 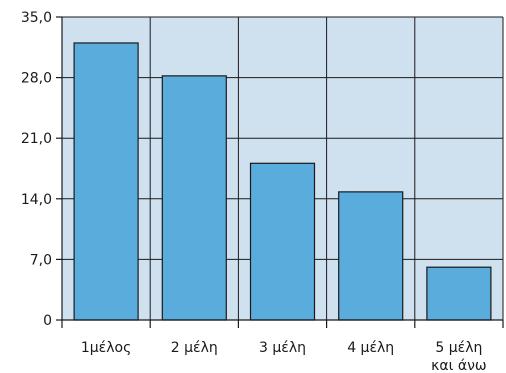 What do you see at coordinates (36, 139) in the screenshot?
I see `y-tick-label: 21,0` at bounding box center [36, 139].